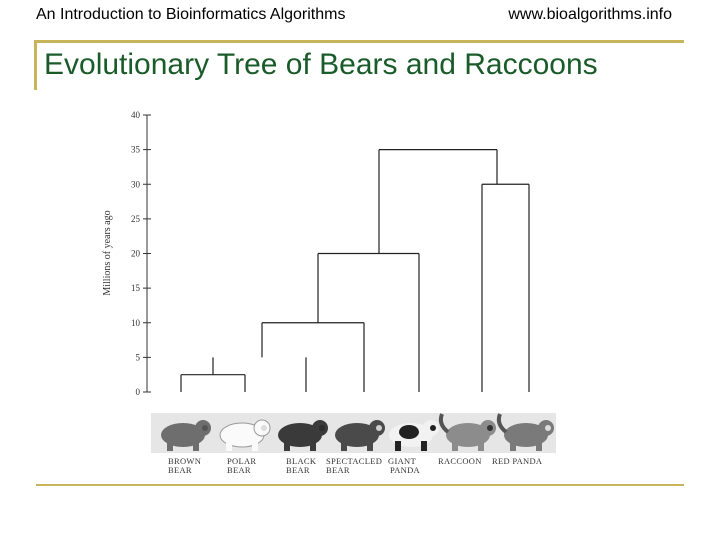  I want to click on y-tick-label: 20, so click(136, 254).